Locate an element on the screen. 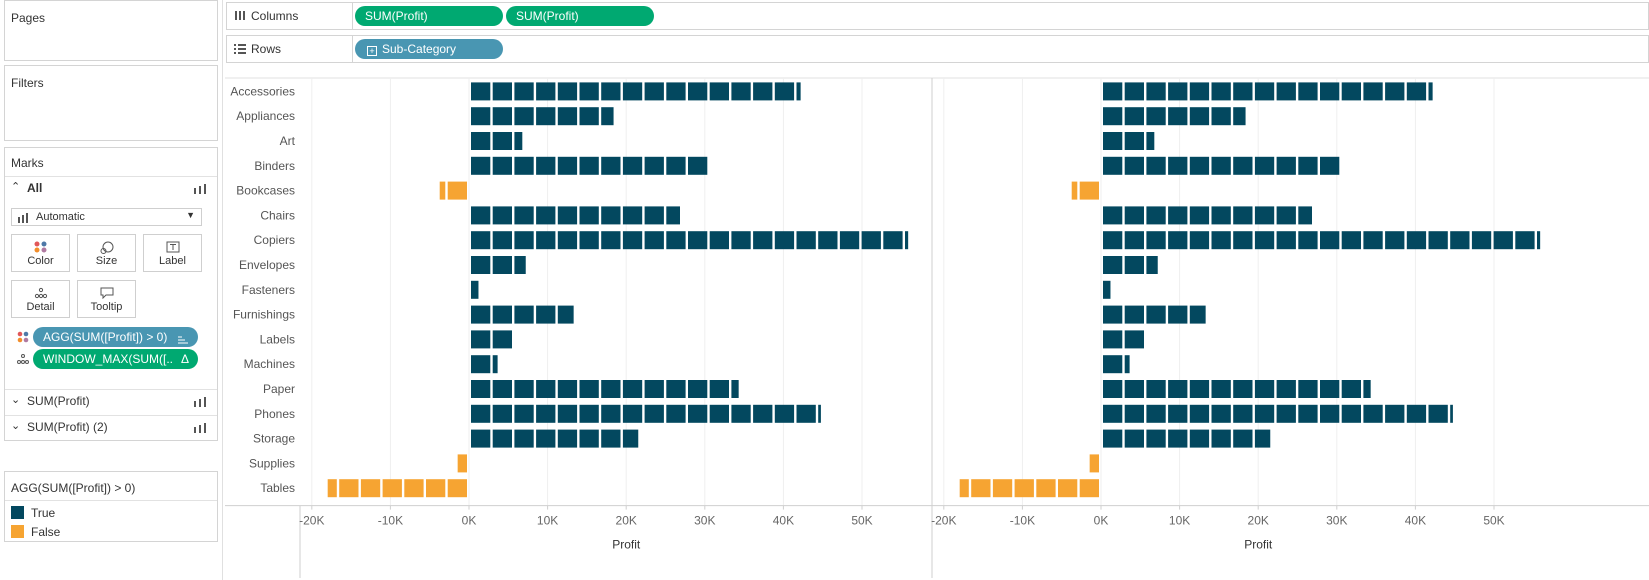 The width and height of the screenshot is (1649, 580). category-label: Envelopes is located at coordinates (267, 265).